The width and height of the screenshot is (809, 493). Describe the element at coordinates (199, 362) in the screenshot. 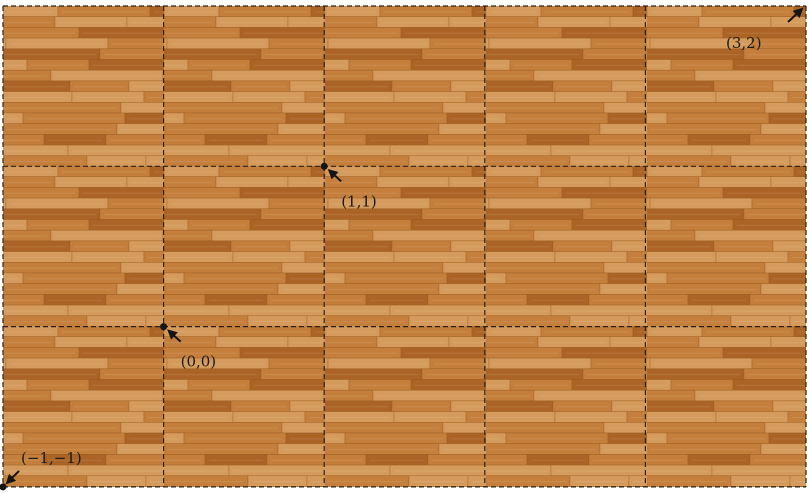

I see `coordinate-label: (0,0)` at that location.